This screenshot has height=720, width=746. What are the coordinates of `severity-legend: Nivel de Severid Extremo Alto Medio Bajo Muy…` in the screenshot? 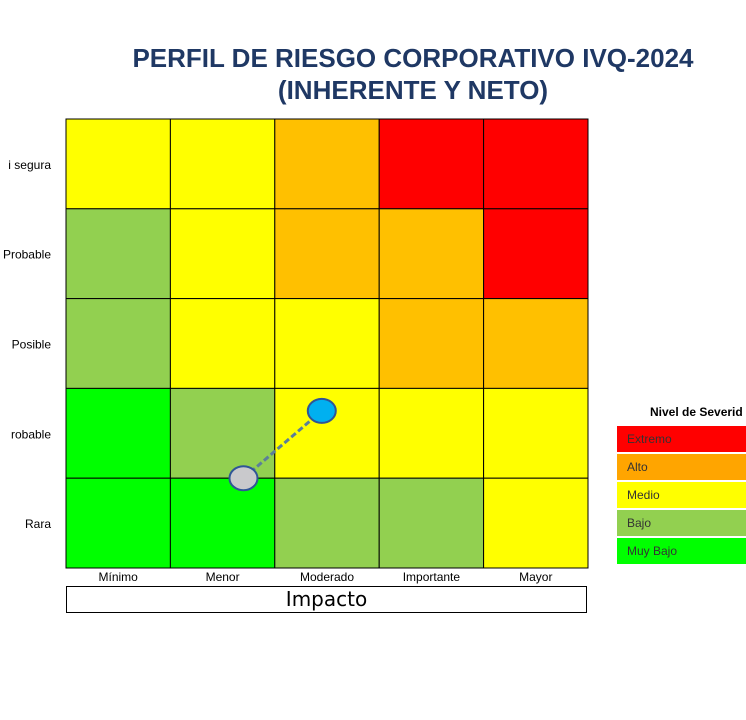 It's located at (681, 485).